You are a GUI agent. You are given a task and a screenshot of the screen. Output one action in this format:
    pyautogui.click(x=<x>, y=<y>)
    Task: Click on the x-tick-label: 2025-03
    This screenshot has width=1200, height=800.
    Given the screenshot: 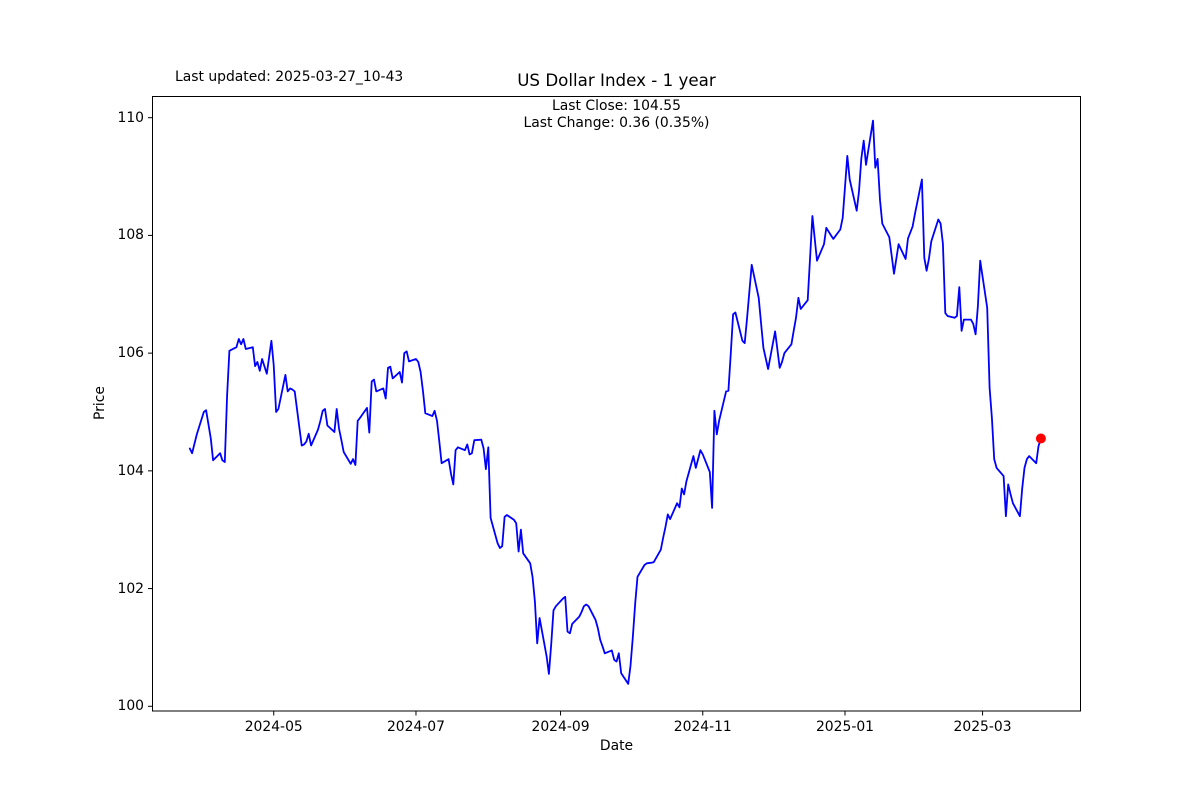 What is the action you would take?
    pyautogui.click(x=982, y=727)
    